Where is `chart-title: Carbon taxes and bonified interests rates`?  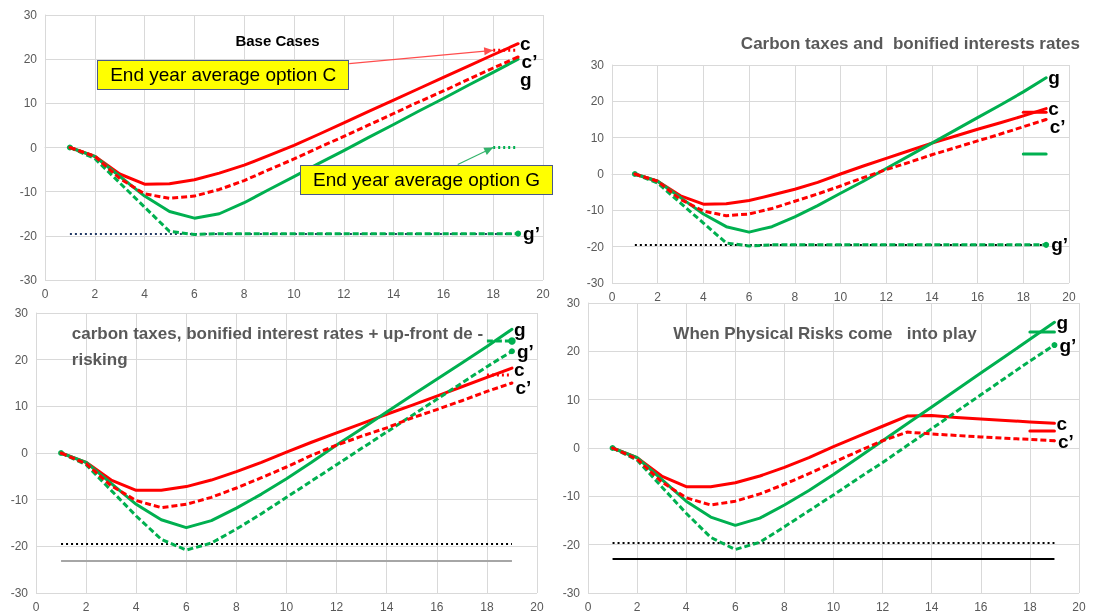
chart-title: Carbon taxes and bonified interests rates is located at coordinates (910, 43).